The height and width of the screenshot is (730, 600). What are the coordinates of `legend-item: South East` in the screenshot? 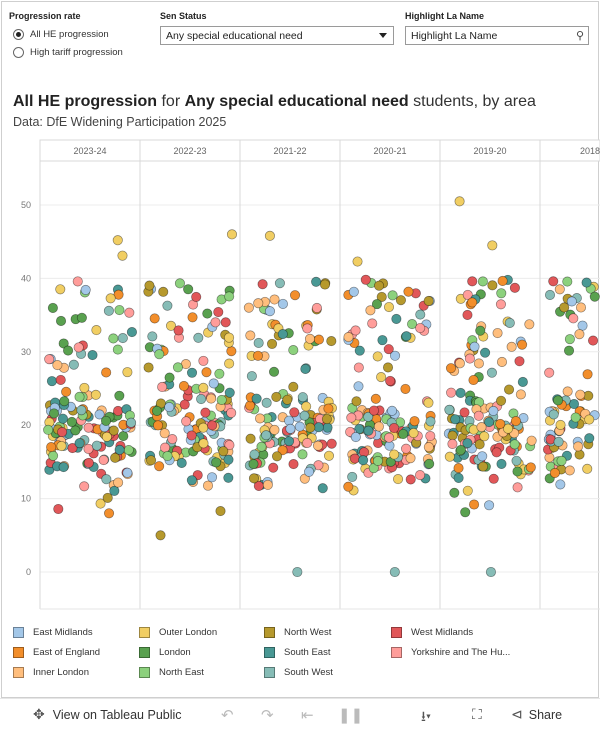 It's located at (297, 652).